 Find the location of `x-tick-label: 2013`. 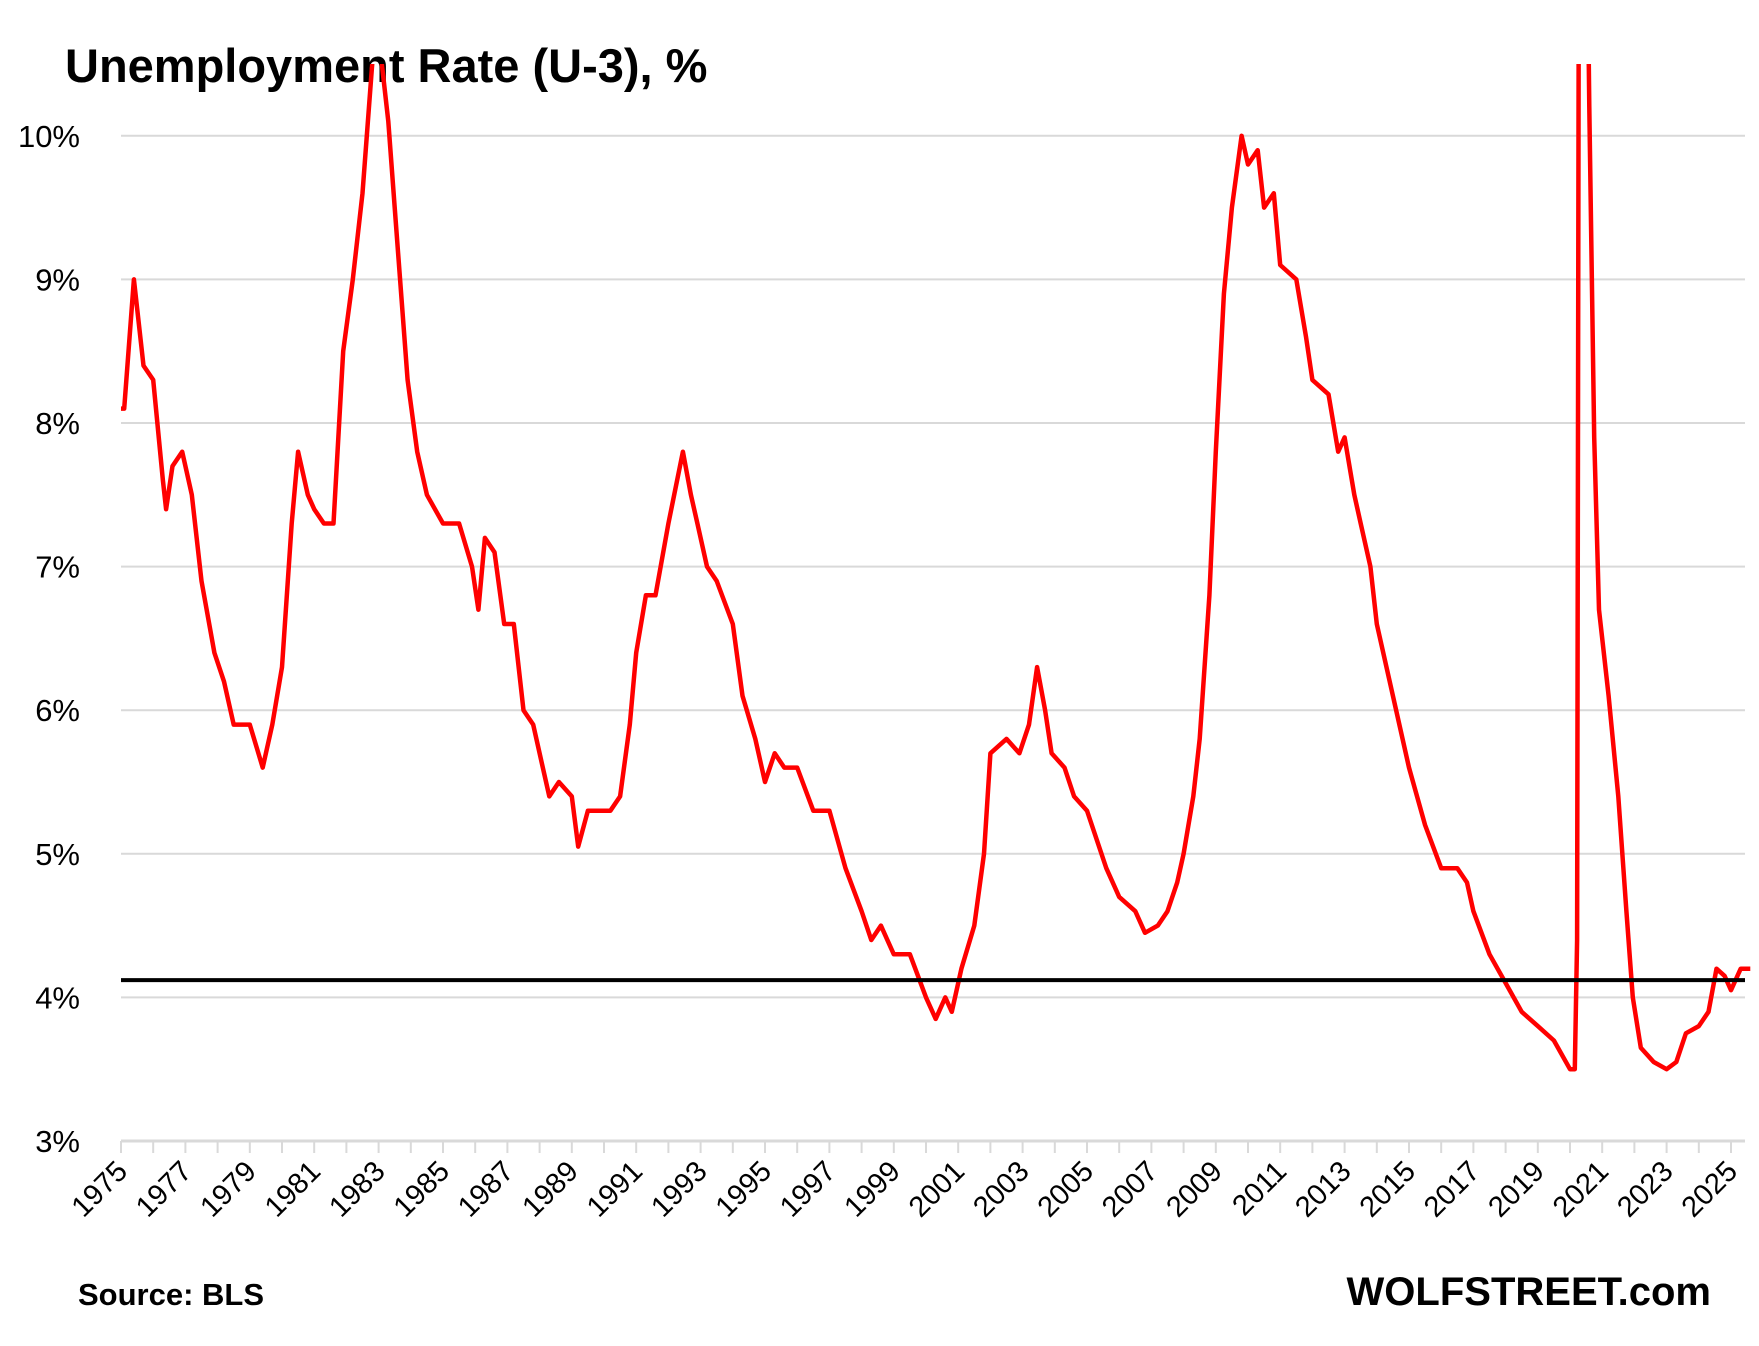

x-tick-label: 2013 is located at coordinates (1323, 1189).